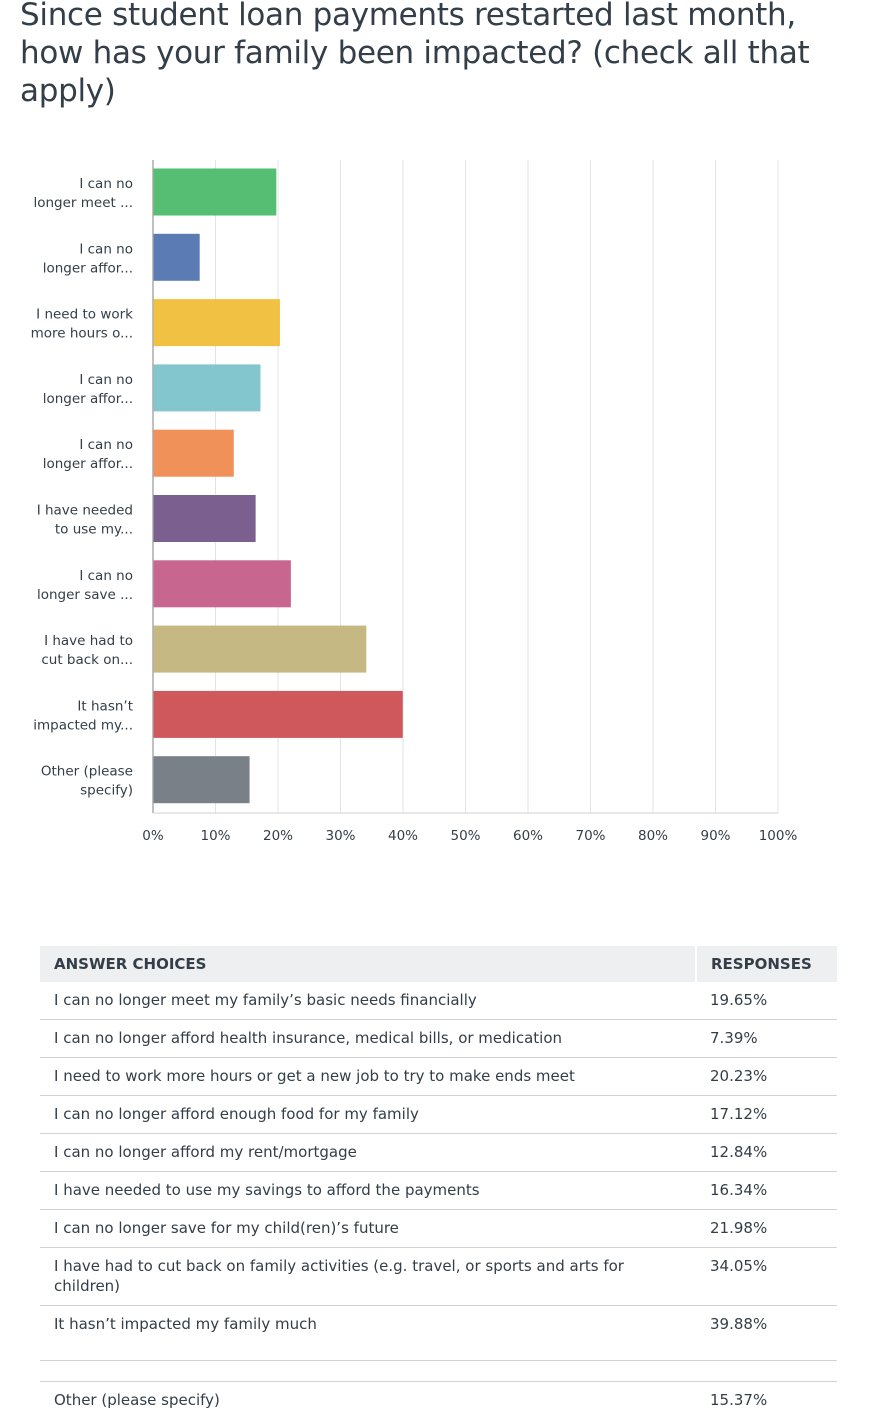  What do you see at coordinates (766, 1153) in the screenshot?
I see `response-cell: 12.84%` at bounding box center [766, 1153].